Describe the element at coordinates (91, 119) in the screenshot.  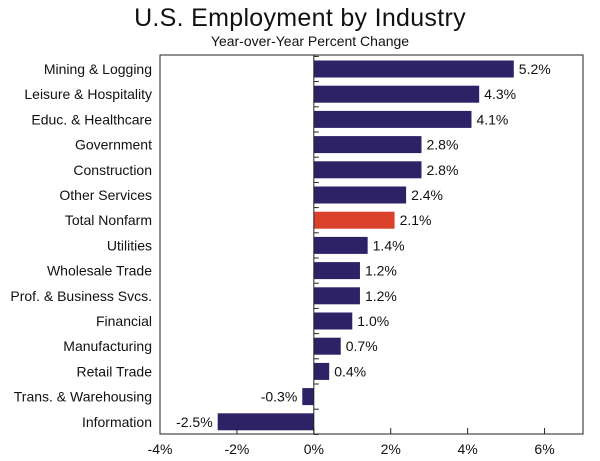
I see `category-label: Educ. & Healthcare` at that location.